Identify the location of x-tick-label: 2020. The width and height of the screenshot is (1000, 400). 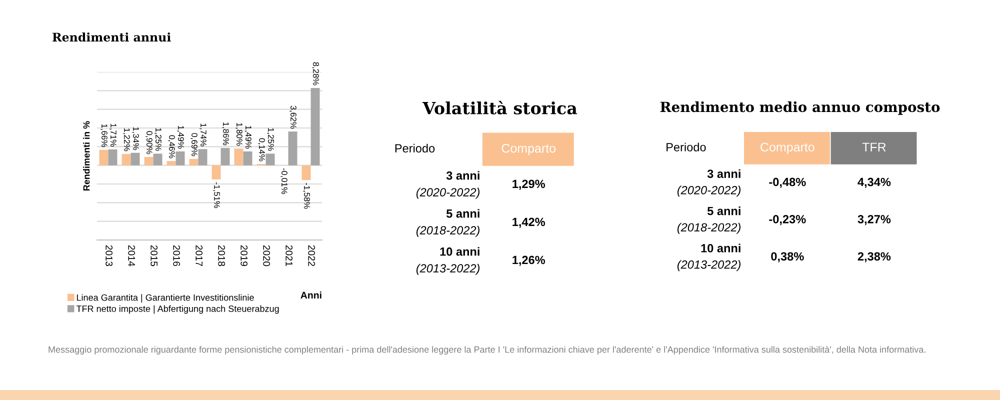
(266, 255).